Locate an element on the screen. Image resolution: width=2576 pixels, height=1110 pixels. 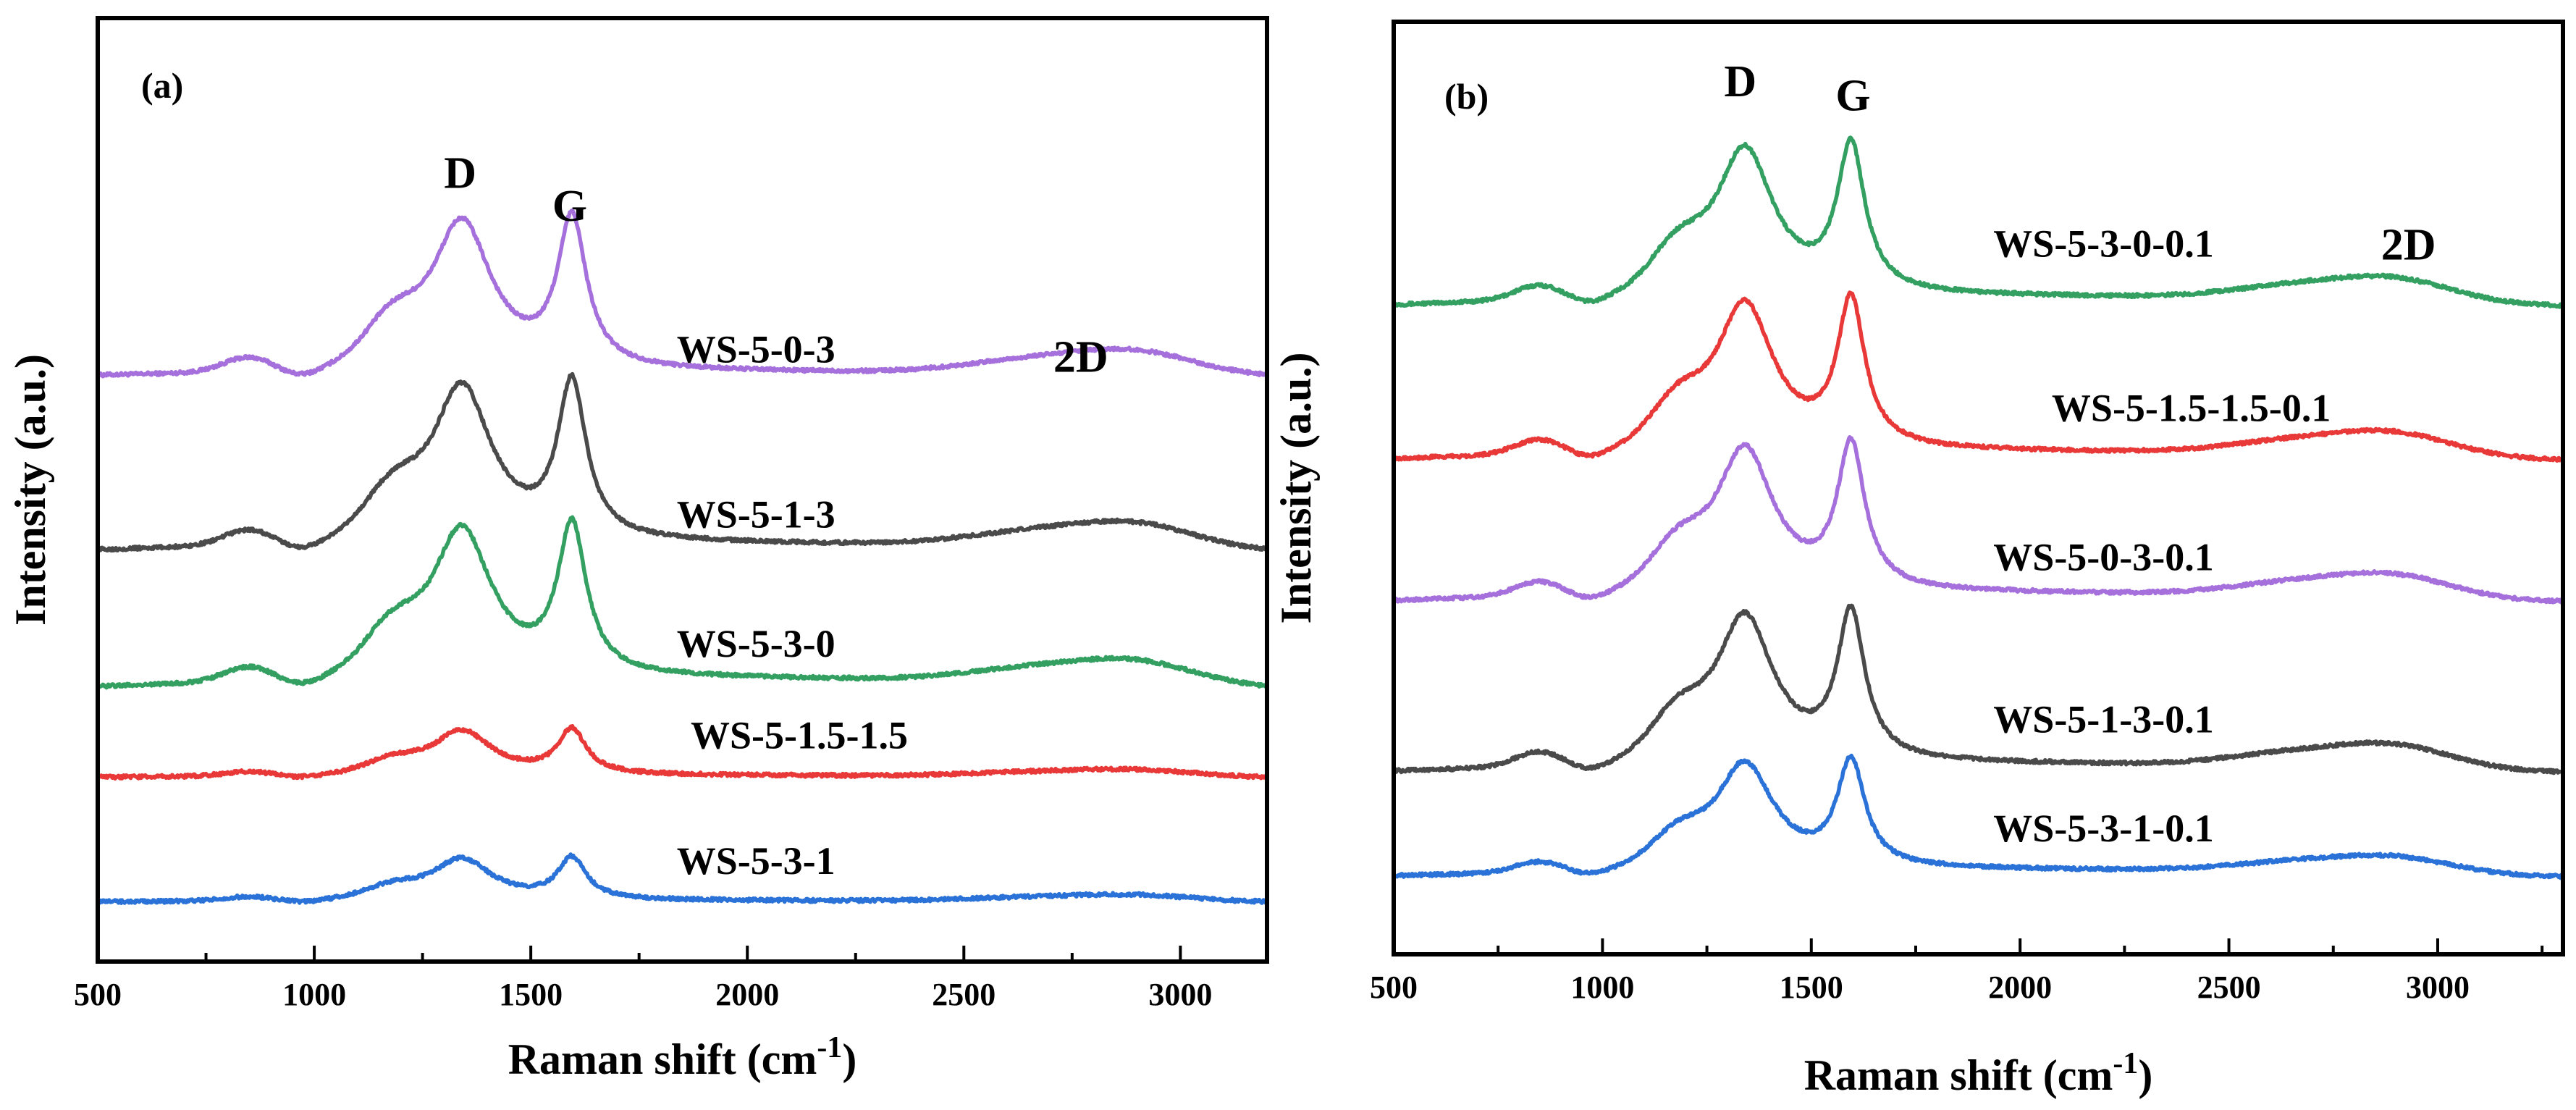
panel-a-x-title-close: ) is located at coordinates (849, 1059).